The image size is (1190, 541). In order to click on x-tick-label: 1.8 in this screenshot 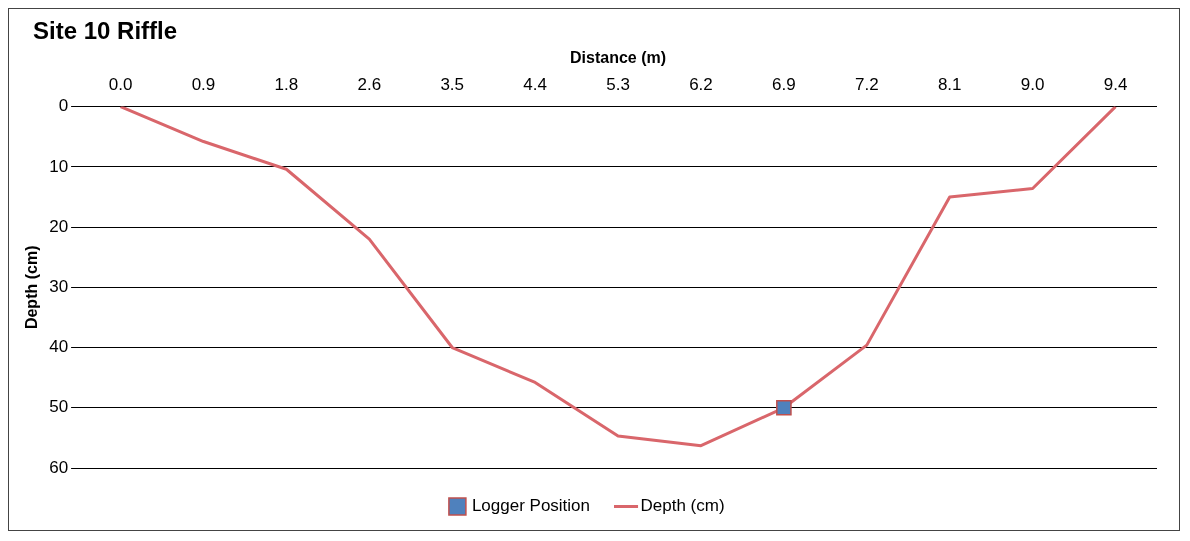, I will do `click(286, 85)`.